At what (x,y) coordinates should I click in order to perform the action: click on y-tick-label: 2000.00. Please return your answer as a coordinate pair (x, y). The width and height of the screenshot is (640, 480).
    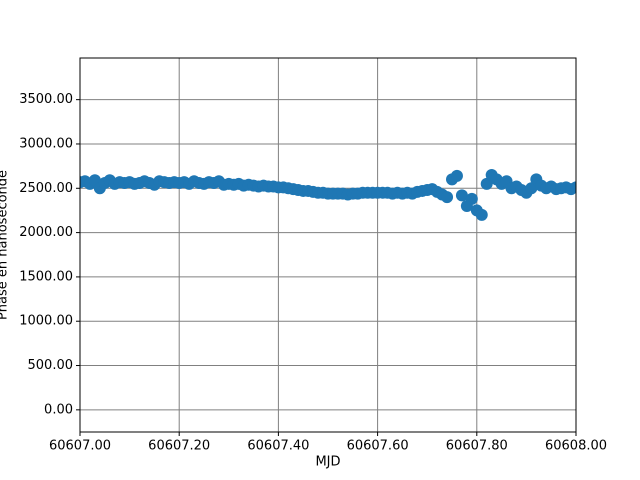
    Looking at the image, I should click on (46, 232).